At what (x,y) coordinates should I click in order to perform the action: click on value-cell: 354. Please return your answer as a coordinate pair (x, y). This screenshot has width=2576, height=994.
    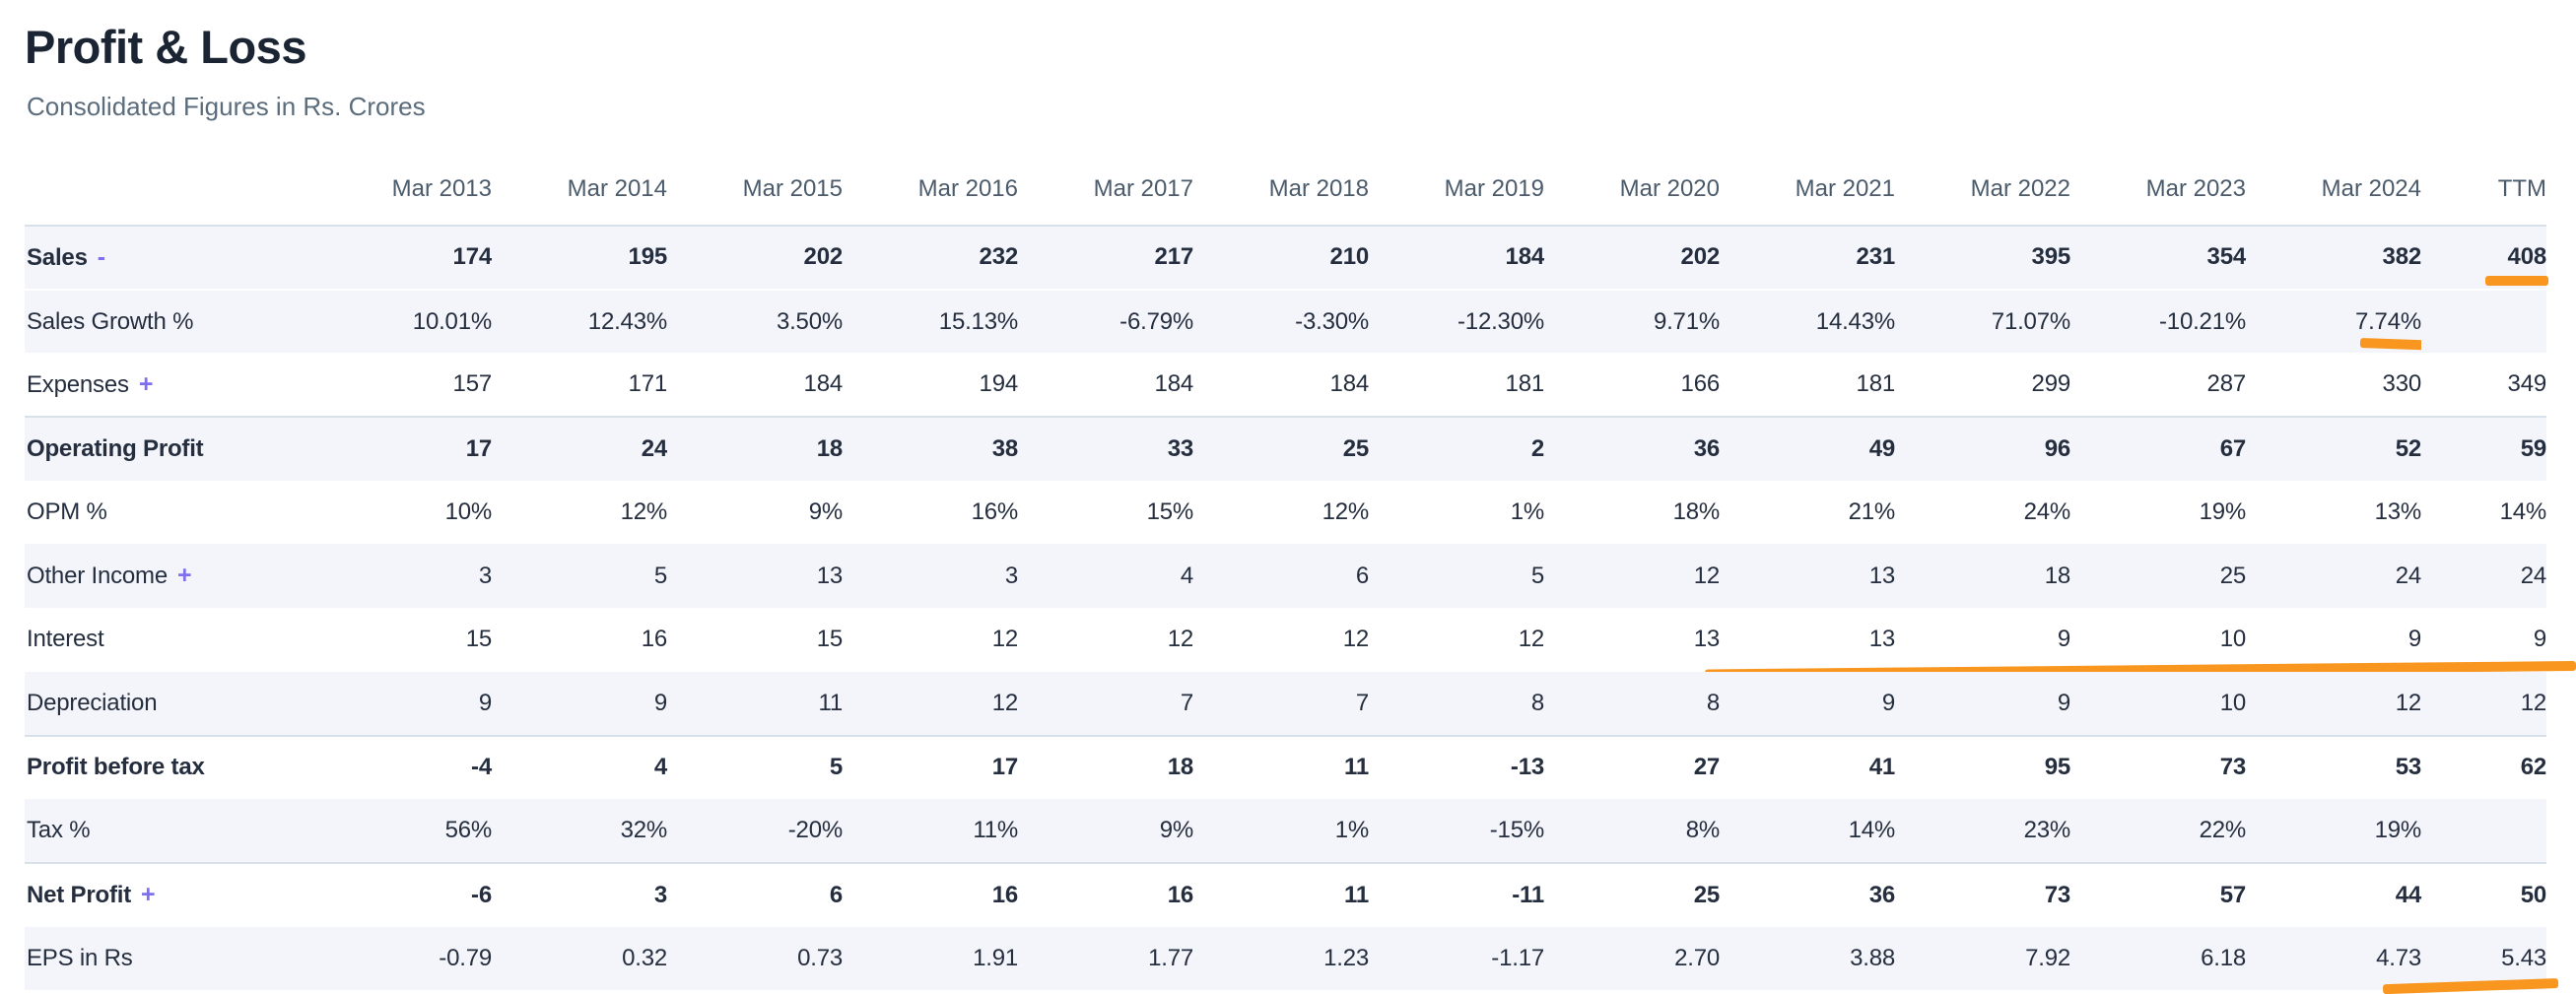
    Looking at the image, I should click on (2158, 258).